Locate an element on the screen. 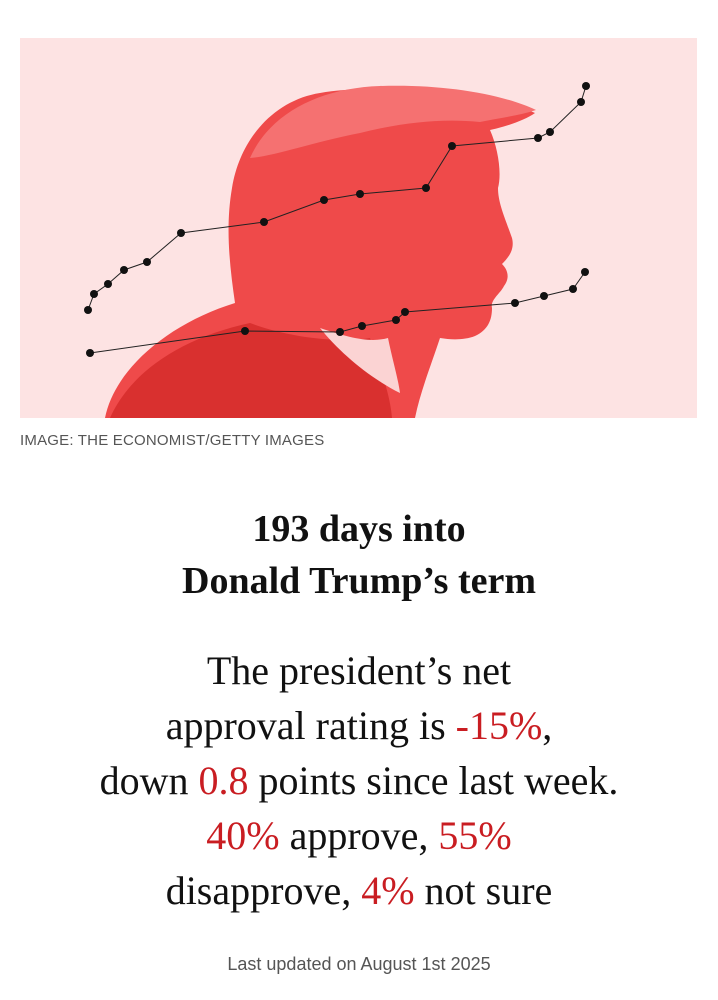 The width and height of the screenshot is (718, 1000). summary-text: points since last week. is located at coordinates (433, 780).